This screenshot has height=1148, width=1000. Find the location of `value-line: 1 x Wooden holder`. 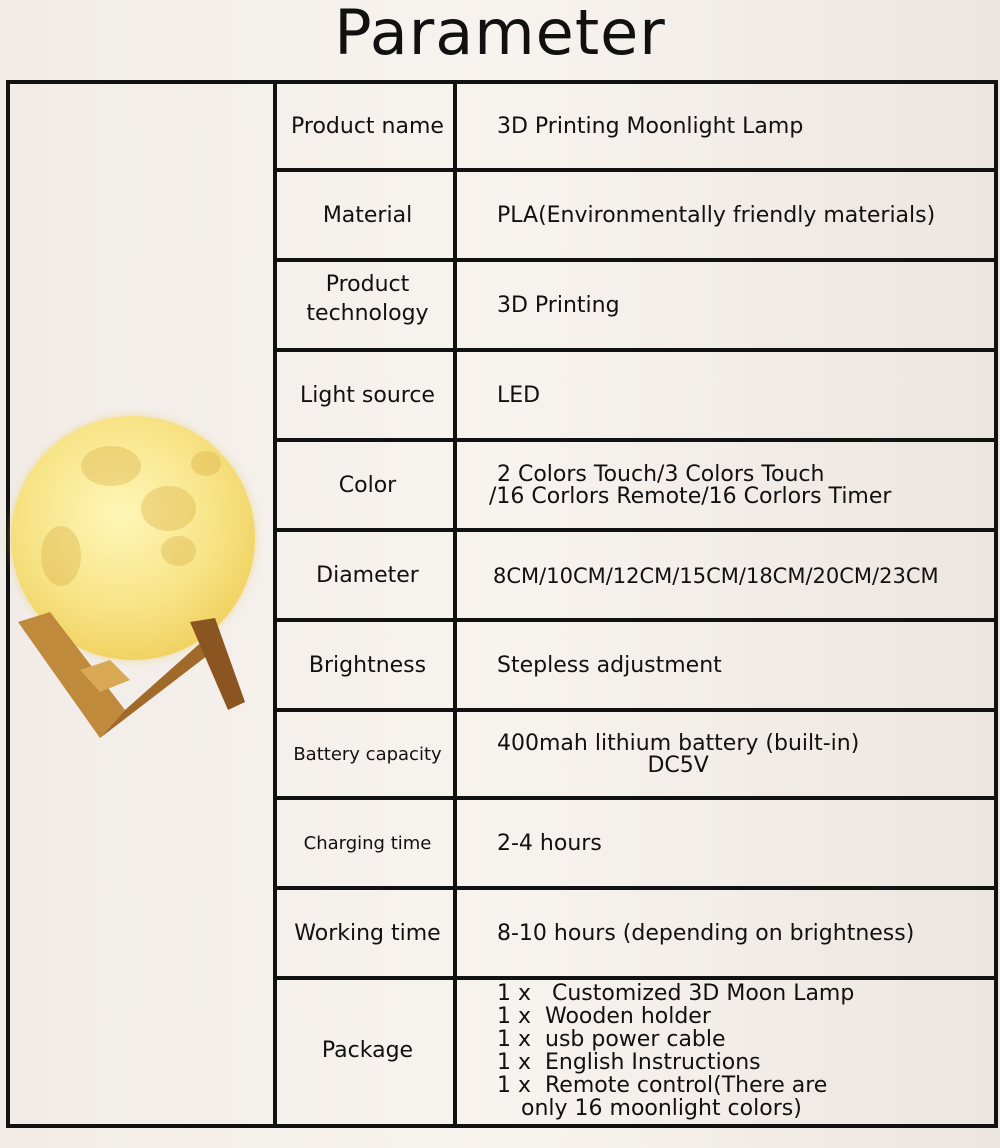

value-line: 1 x Wooden holder is located at coordinates (604, 1016).